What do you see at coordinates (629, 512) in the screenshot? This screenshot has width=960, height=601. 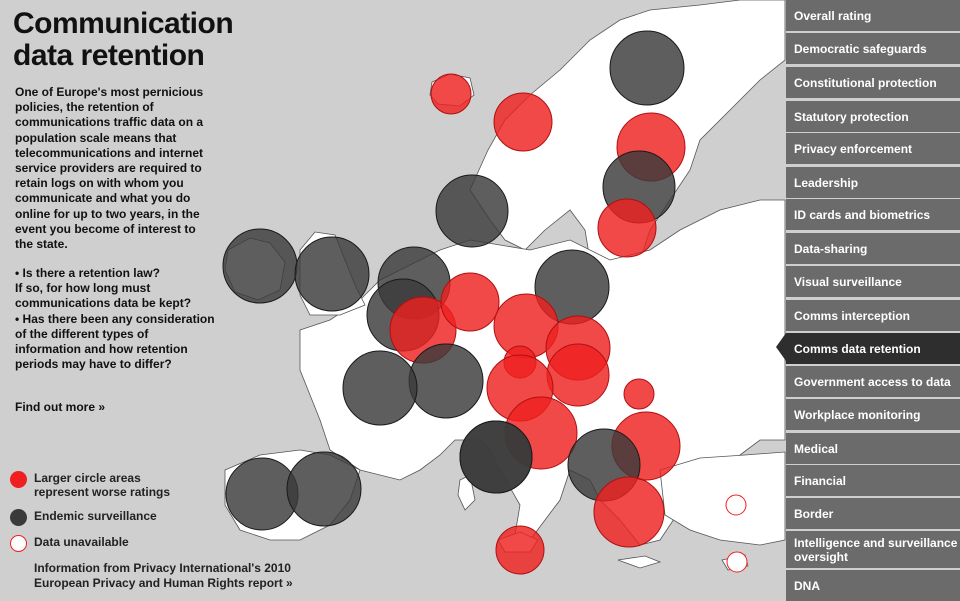 I see `marker-greece` at bounding box center [629, 512].